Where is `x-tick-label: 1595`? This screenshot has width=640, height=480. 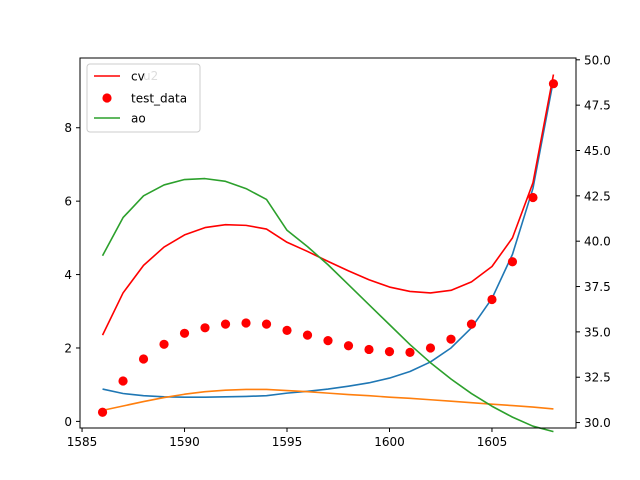
x-tick-label: 1595 is located at coordinates (287, 442).